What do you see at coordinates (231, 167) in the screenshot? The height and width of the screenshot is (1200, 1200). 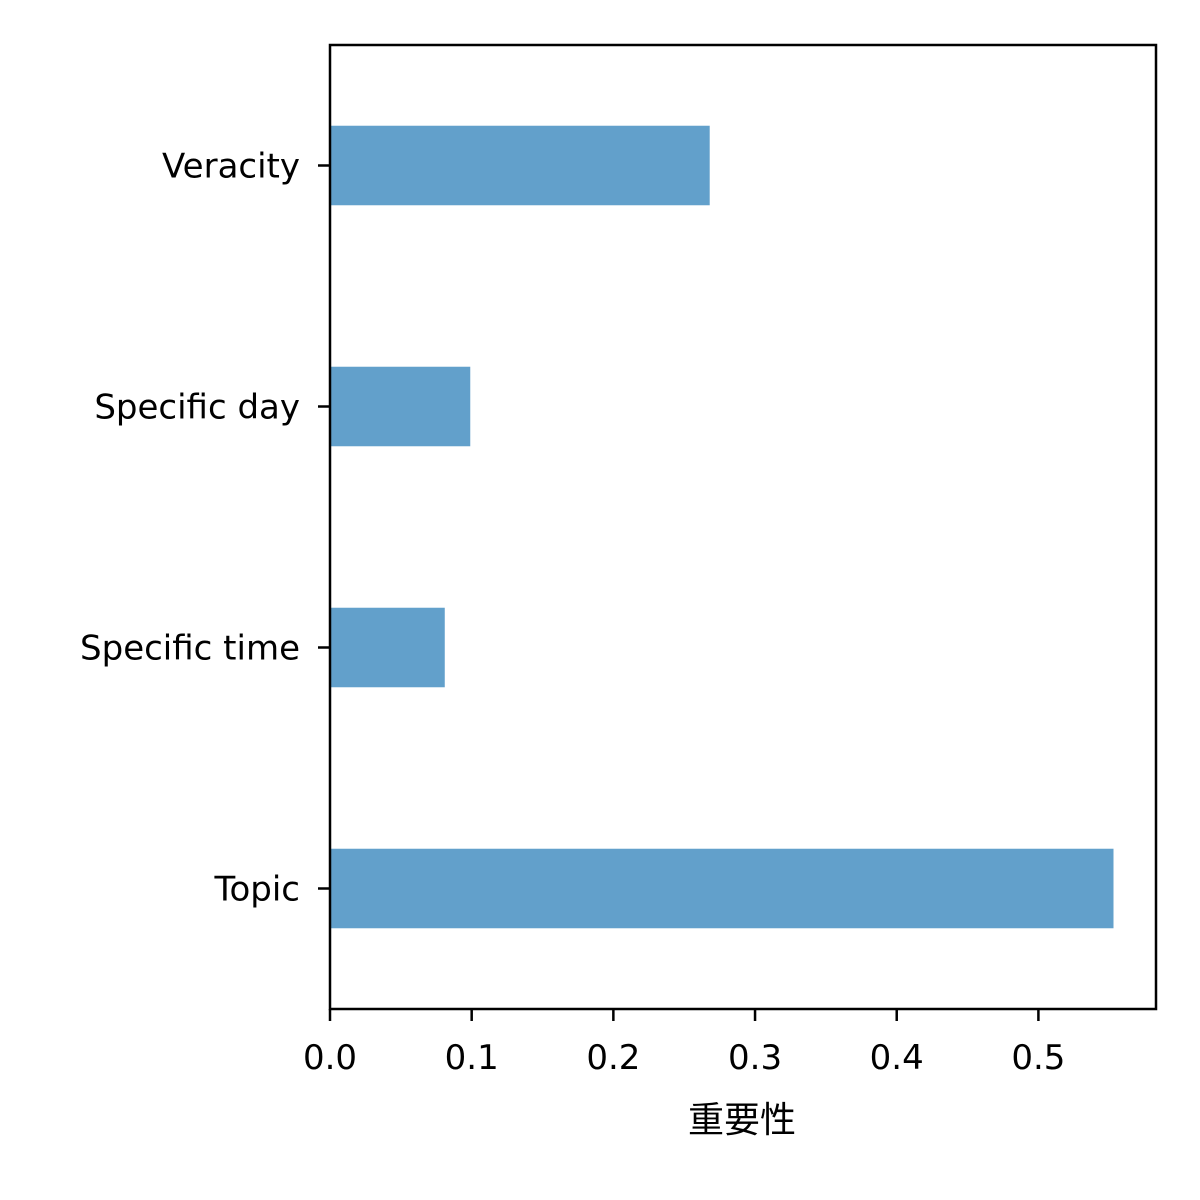 I see `y-tick-label: Veracity` at bounding box center [231, 167].